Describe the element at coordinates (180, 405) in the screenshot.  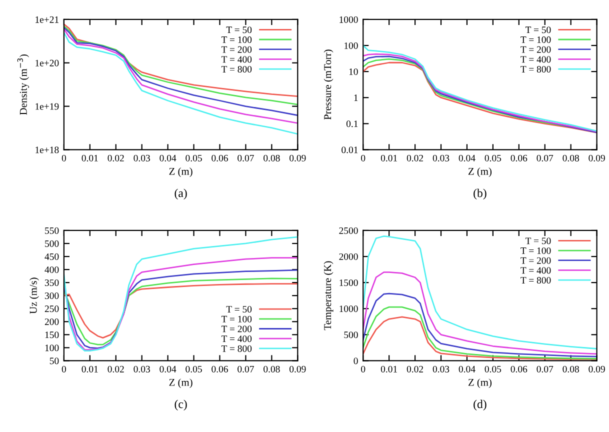
I see `text: (c)` at that location.